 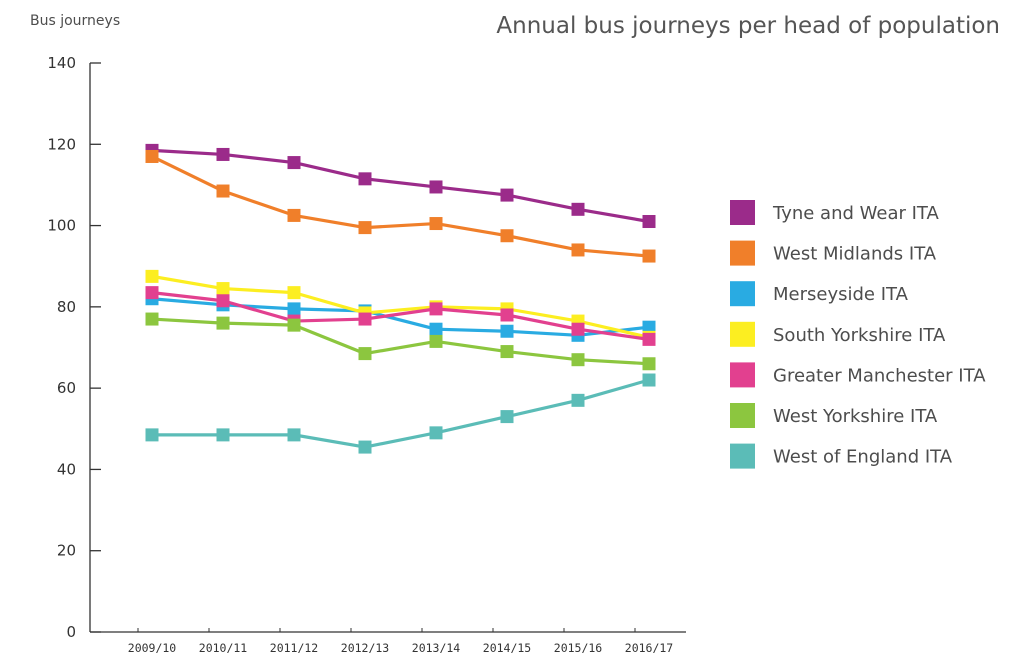 I want to click on legend-label: South Yorkshire ITA, so click(x=859, y=335).